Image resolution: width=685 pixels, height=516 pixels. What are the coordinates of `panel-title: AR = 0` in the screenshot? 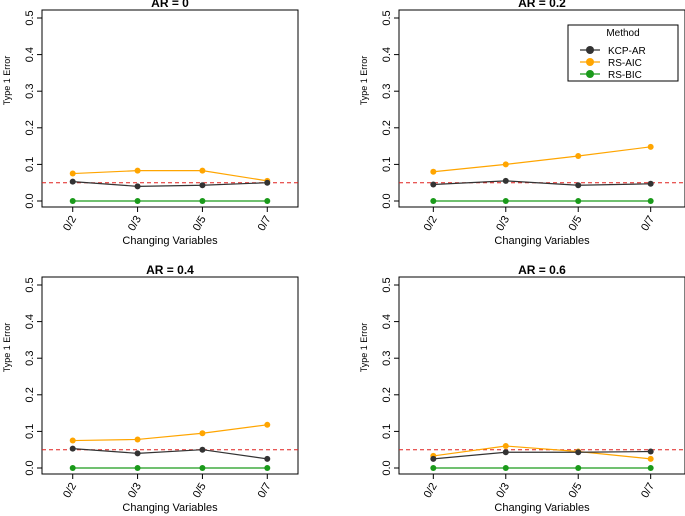 It's located at (170, 5).